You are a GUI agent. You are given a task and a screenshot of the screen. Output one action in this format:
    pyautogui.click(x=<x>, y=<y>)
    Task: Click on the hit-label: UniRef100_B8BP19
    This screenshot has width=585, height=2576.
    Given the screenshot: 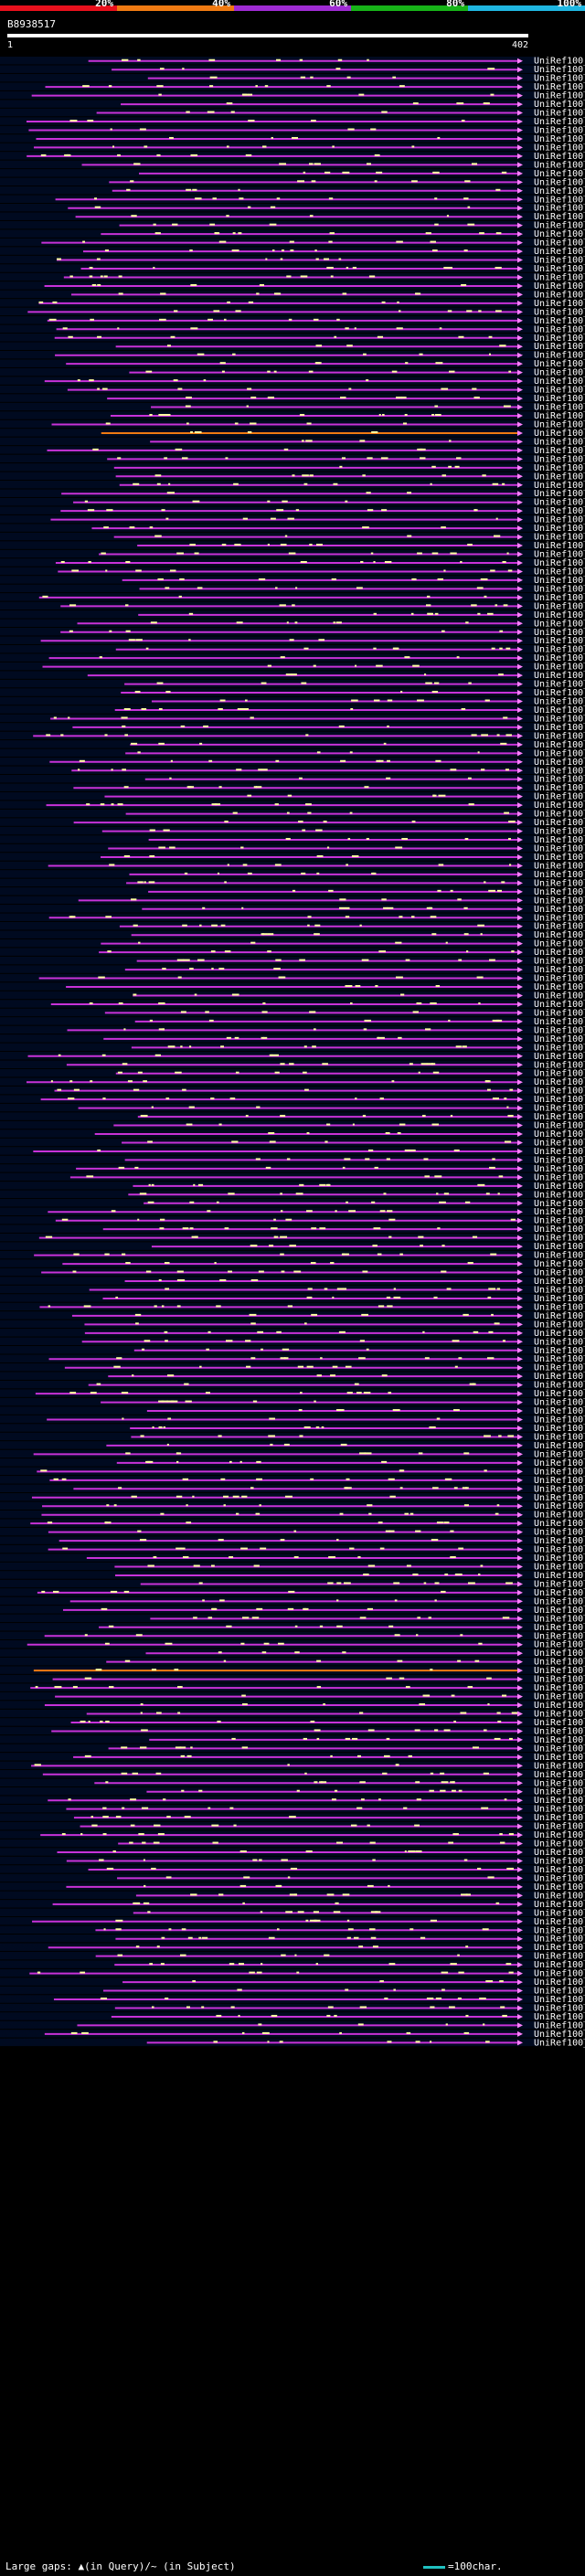 What is the action you would take?
    pyautogui.click(x=560, y=1022)
    